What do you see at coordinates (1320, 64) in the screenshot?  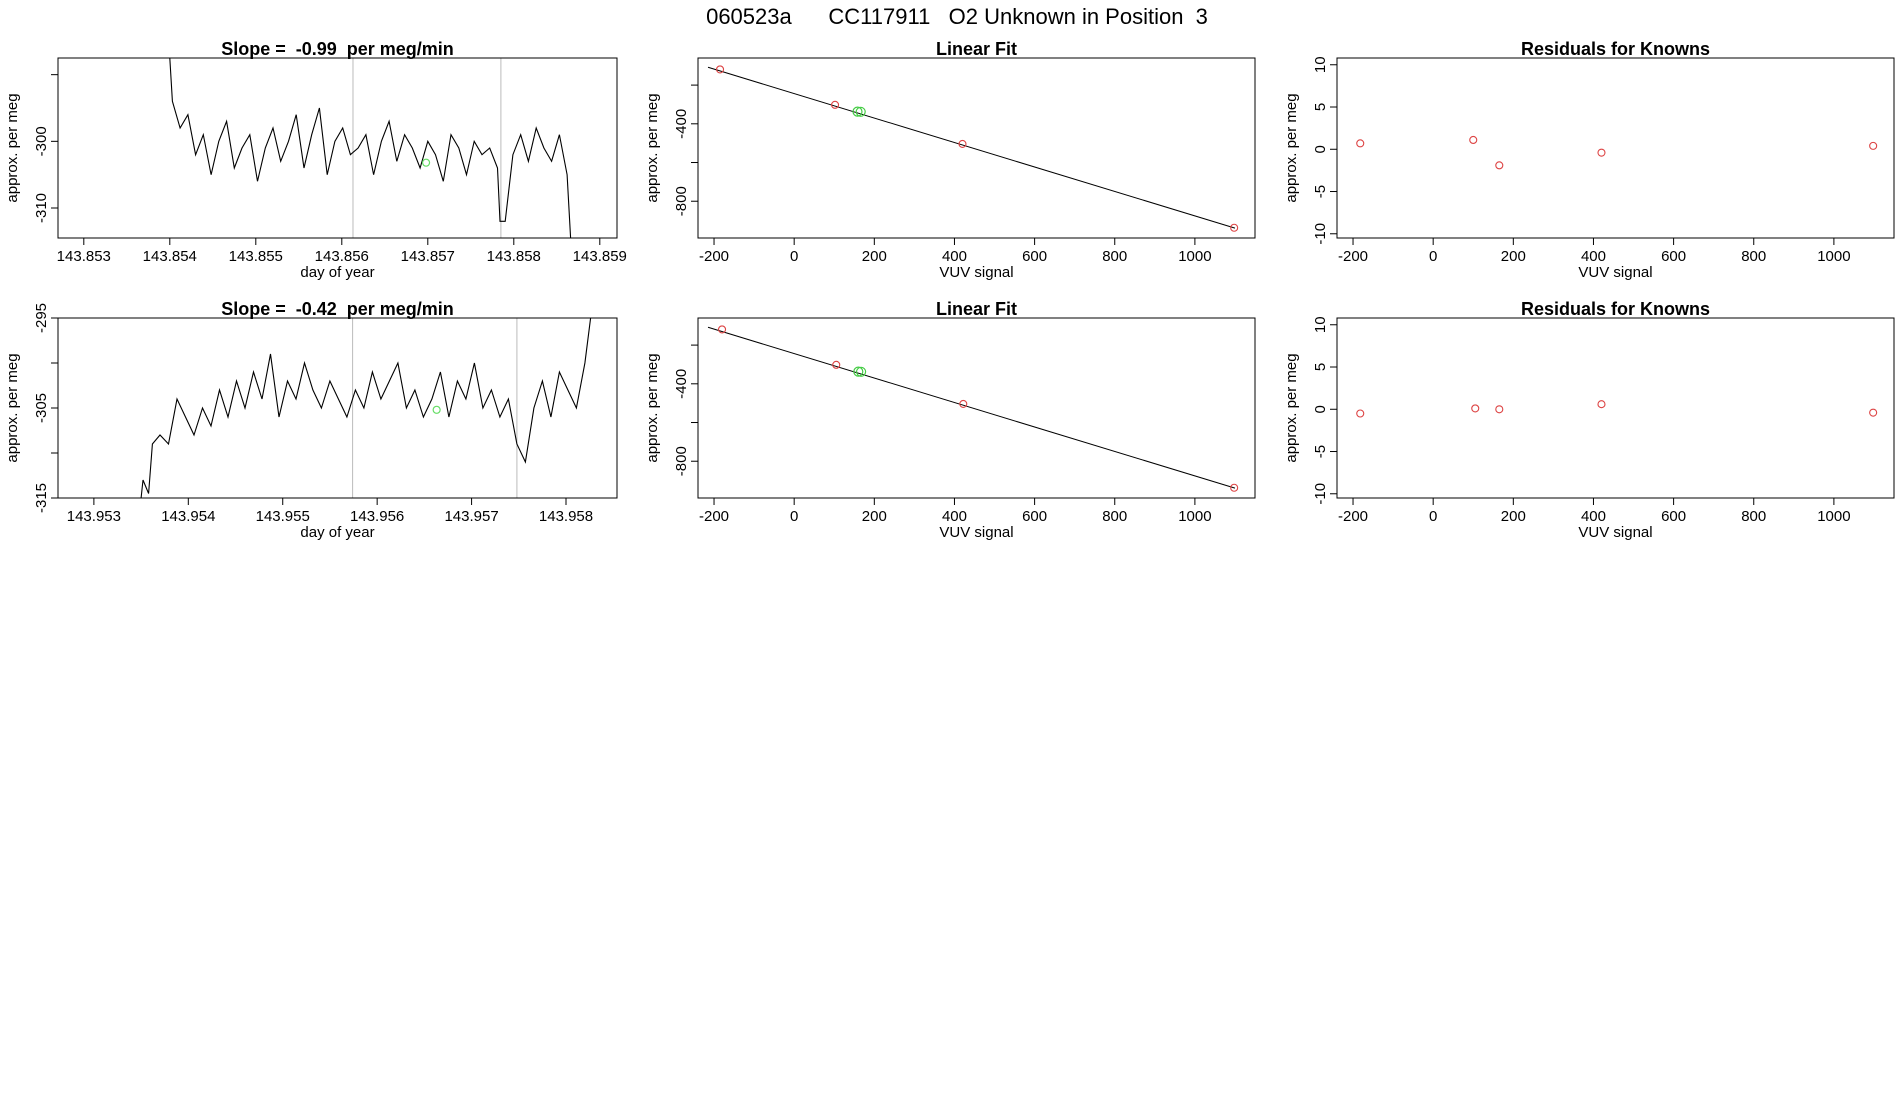 I see `chart-3-y-tick-label: 10` at bounding box center [1320, 64].